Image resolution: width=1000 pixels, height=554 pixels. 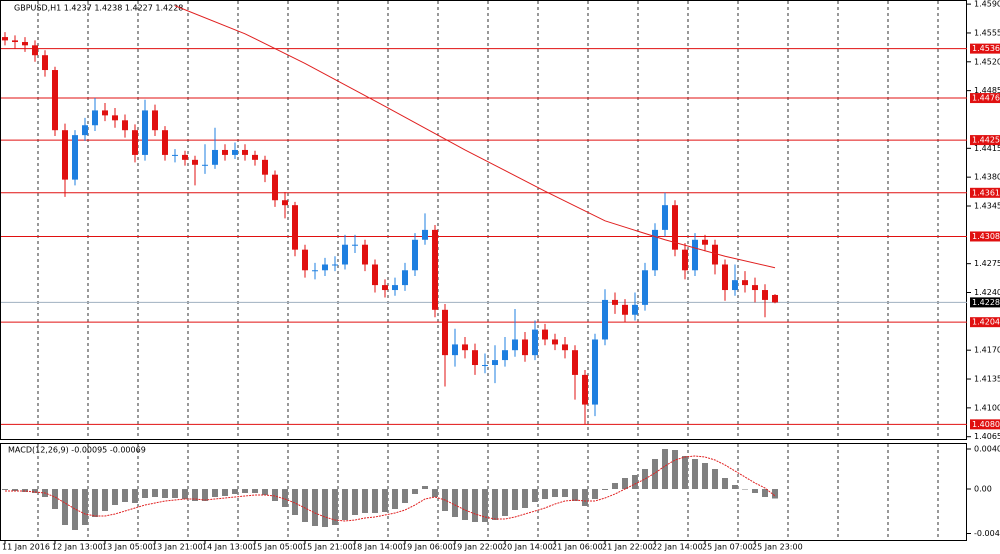 I want to click on y-tick-label: 1.4170, so click(x=987, y=350).